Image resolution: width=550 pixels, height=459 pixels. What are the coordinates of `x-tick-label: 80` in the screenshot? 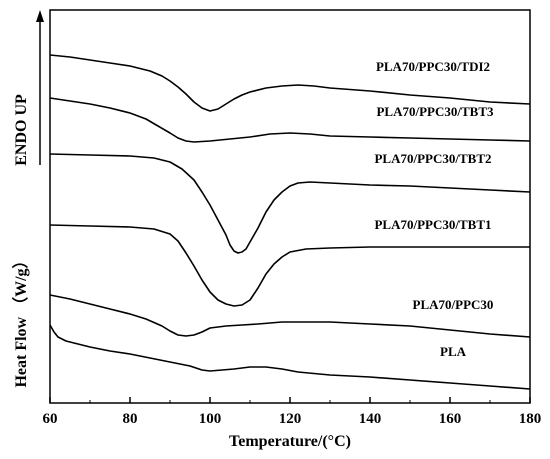 It's located at (130, 419).